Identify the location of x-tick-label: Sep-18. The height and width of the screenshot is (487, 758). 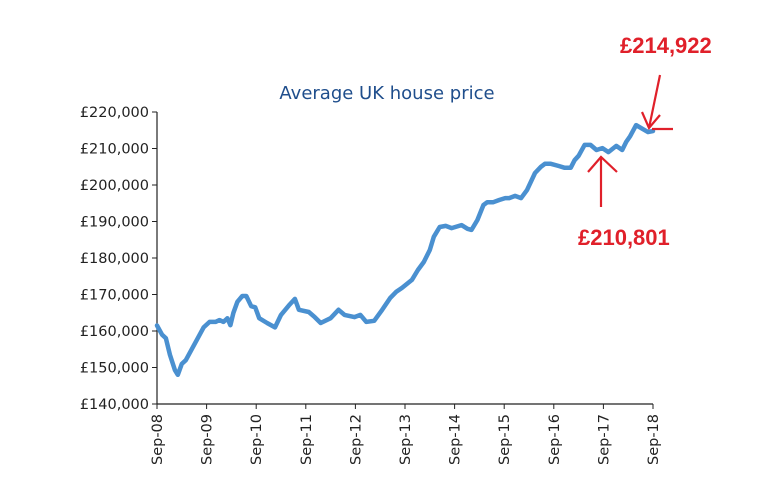
(654, 439).